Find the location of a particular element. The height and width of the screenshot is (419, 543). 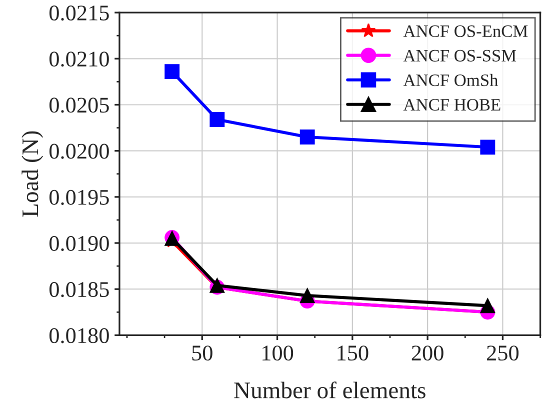

legend-label: ANCF OS-EnCM is located at coordinates (465, 31).